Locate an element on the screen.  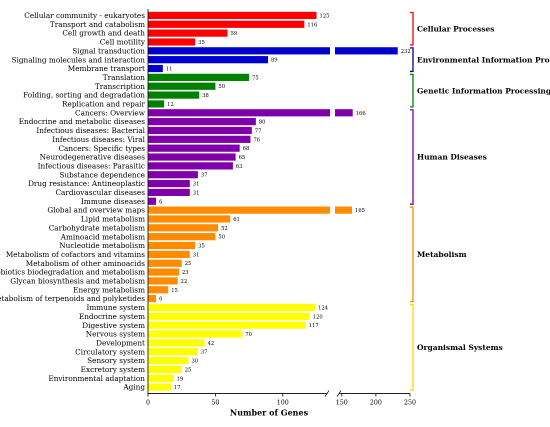
category-label: Signaling molecules and interaction is located at coordinates (79, 59).